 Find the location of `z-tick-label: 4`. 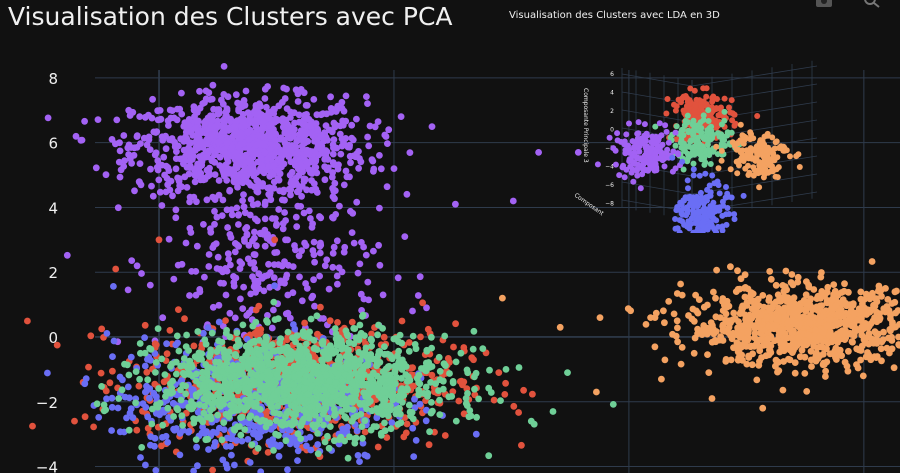

z-tick-label: 4 is located at coordinates (612, 93).